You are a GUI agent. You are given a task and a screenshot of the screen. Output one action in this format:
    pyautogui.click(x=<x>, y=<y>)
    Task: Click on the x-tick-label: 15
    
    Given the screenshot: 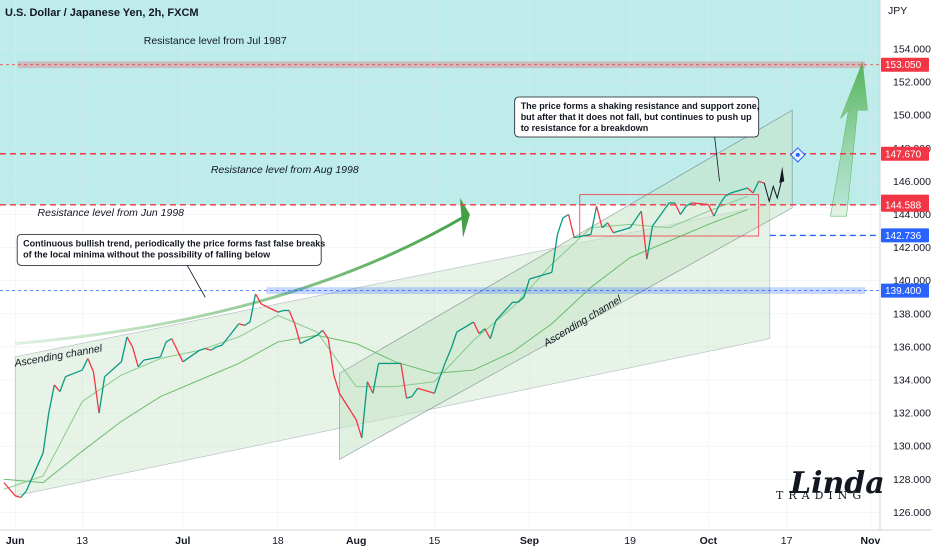 What is the action you would take?
    pyautogui.click(x=435, y=541)
    